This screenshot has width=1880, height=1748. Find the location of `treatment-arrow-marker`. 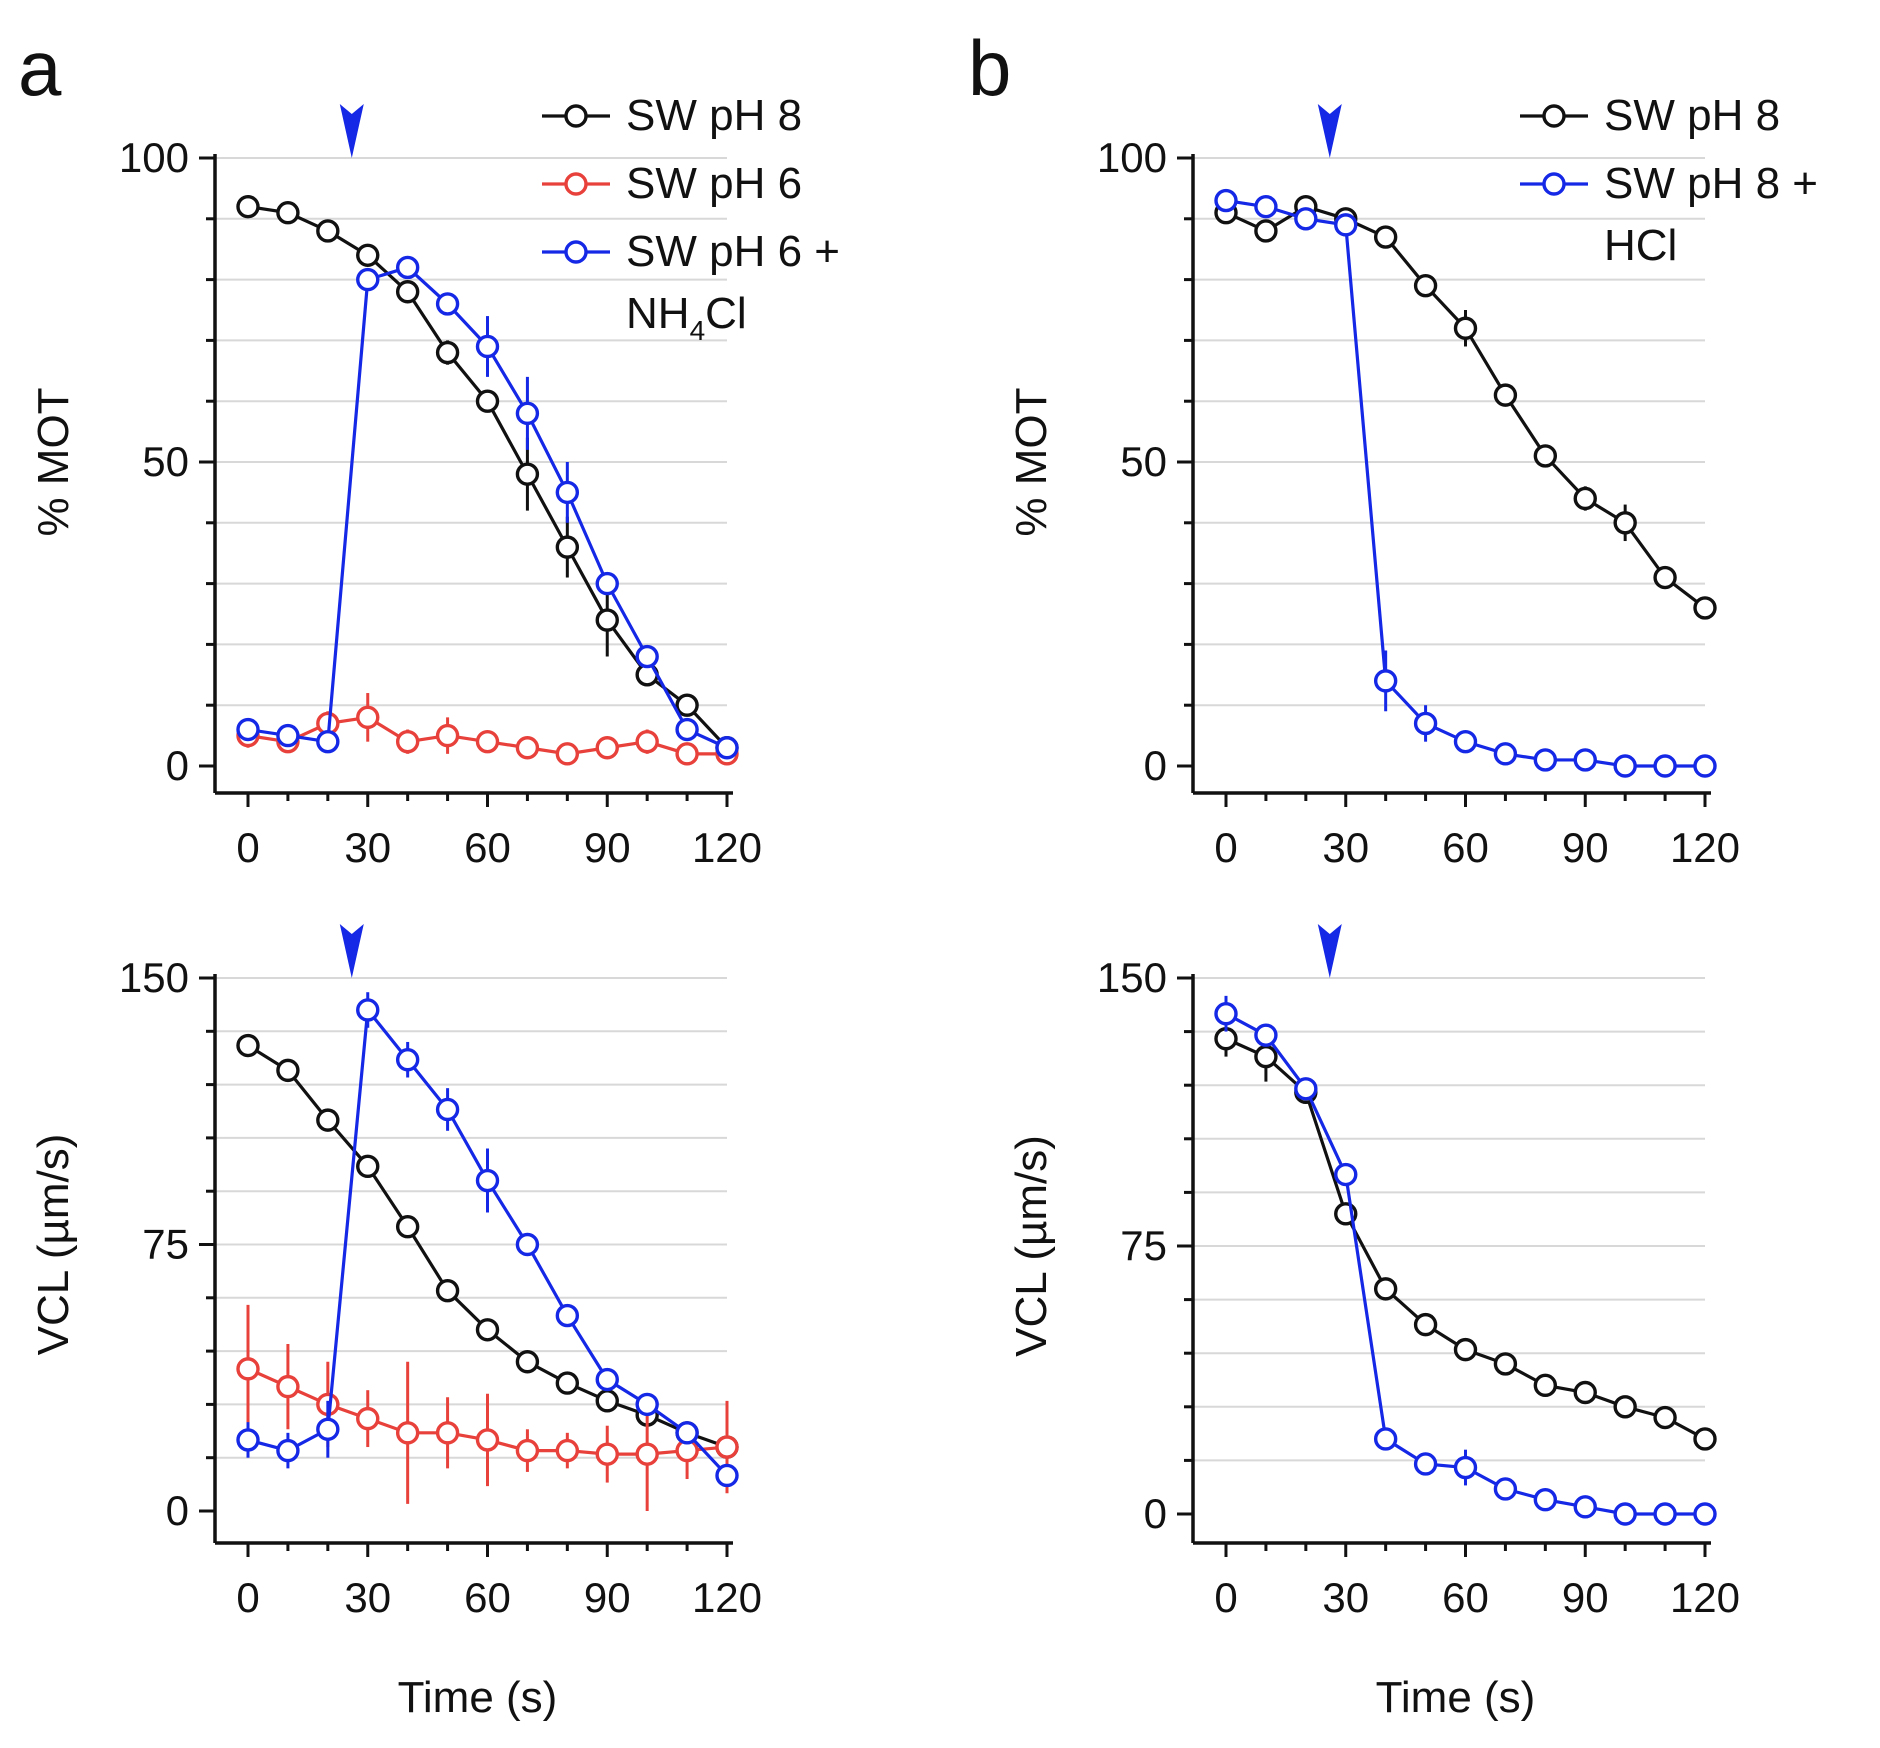

treatment-arrow-marker is located at coordinates (1329, 131).